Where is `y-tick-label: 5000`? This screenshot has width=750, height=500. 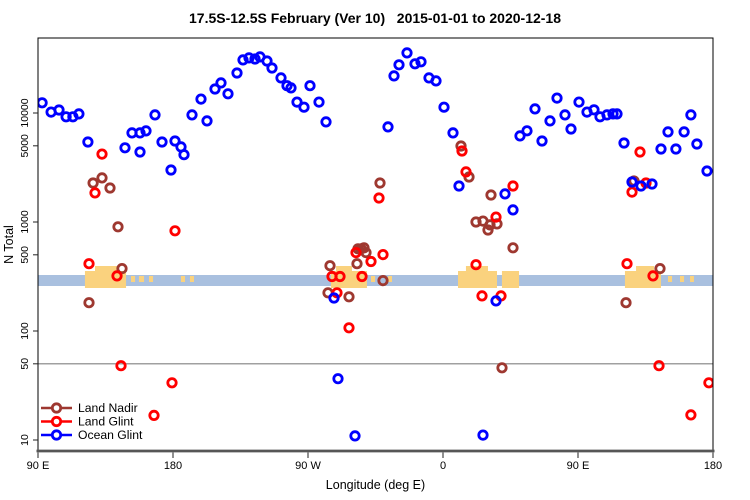 y-tick-label: 5000 is located at coordinates (25, 146).